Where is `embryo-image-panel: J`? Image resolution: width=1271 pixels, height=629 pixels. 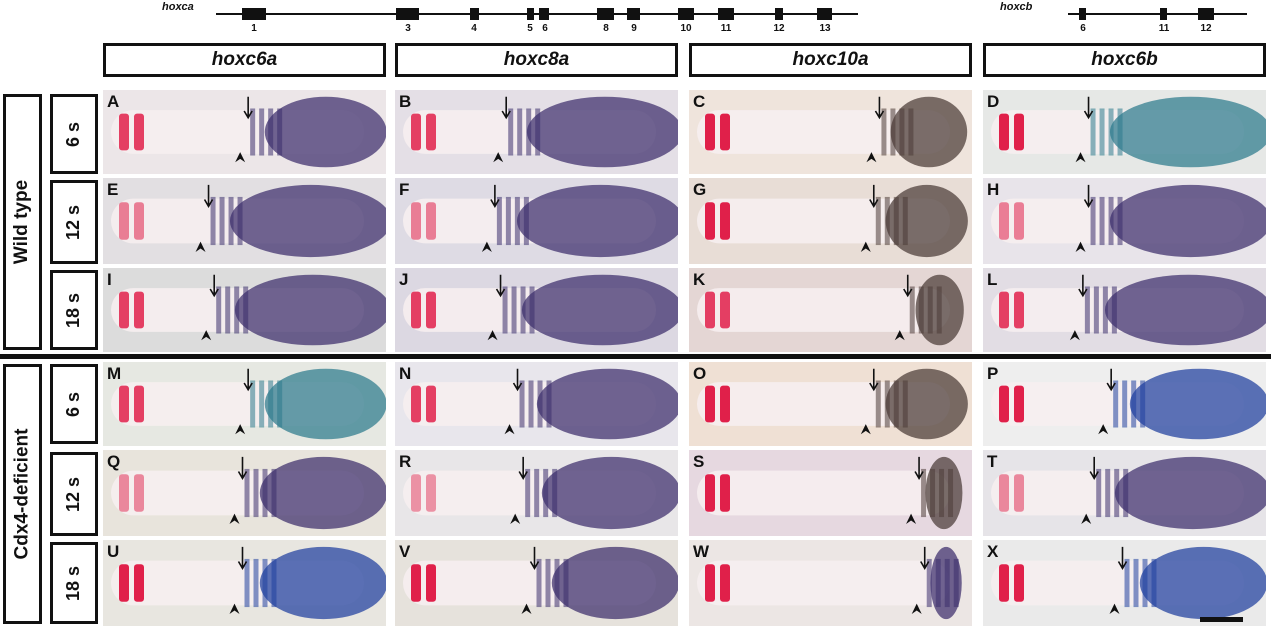 embryo-image-panel: J is located at coordinates (536, 310).